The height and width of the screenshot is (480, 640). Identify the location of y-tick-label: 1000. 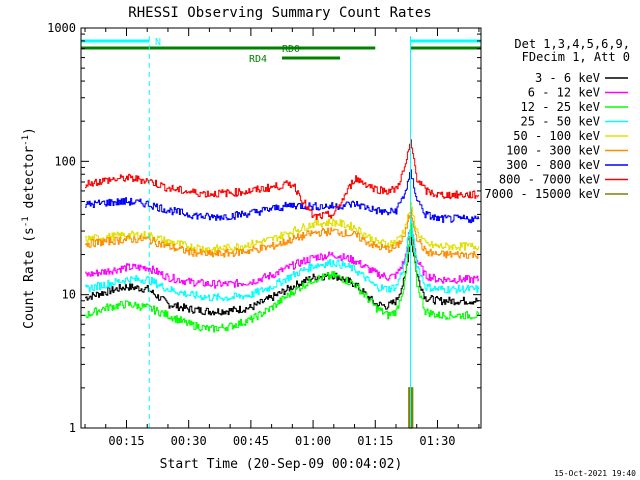
(61, 28).